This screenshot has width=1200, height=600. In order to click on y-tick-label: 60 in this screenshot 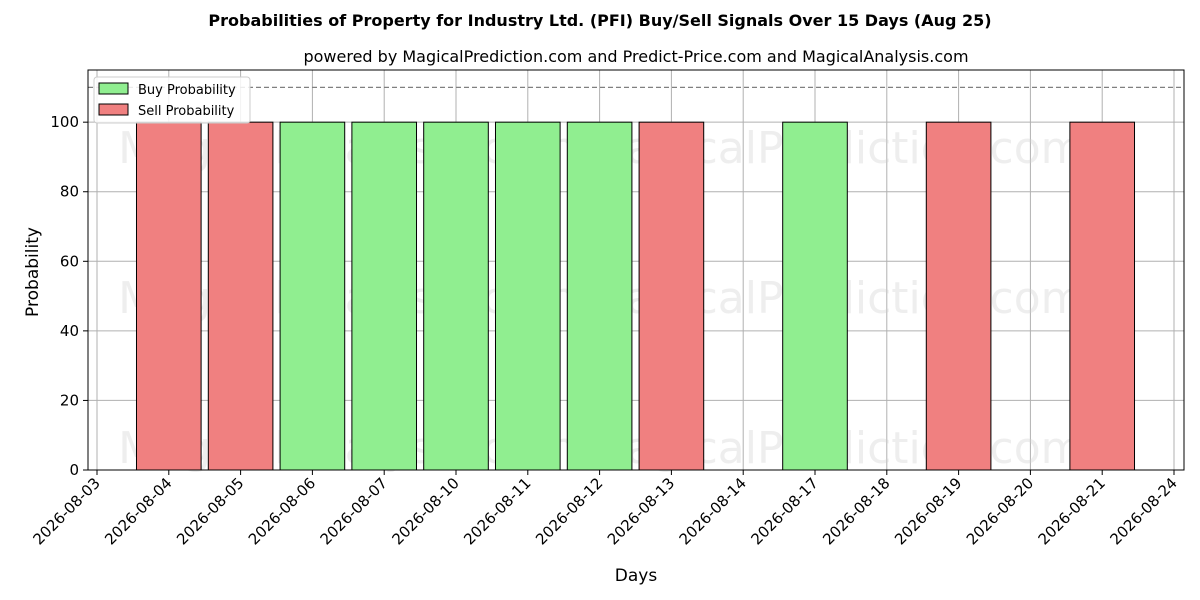, I will do `click(69, 261)`.